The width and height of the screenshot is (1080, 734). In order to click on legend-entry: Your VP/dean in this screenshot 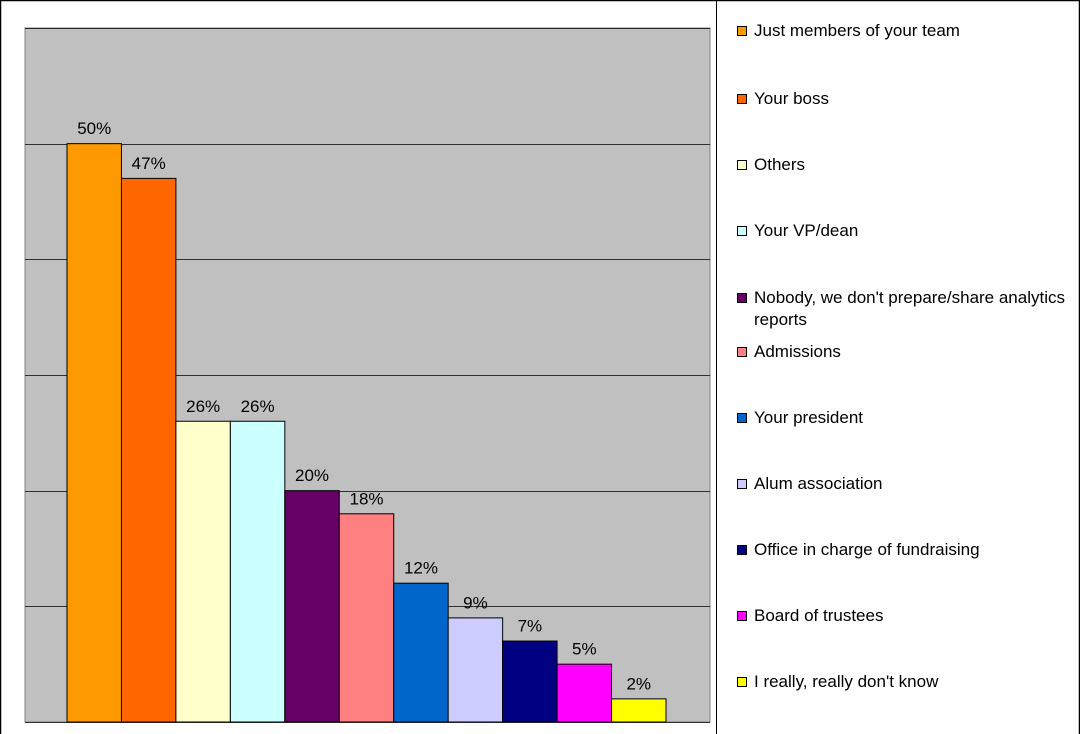, I will do `click(907, 231)`.